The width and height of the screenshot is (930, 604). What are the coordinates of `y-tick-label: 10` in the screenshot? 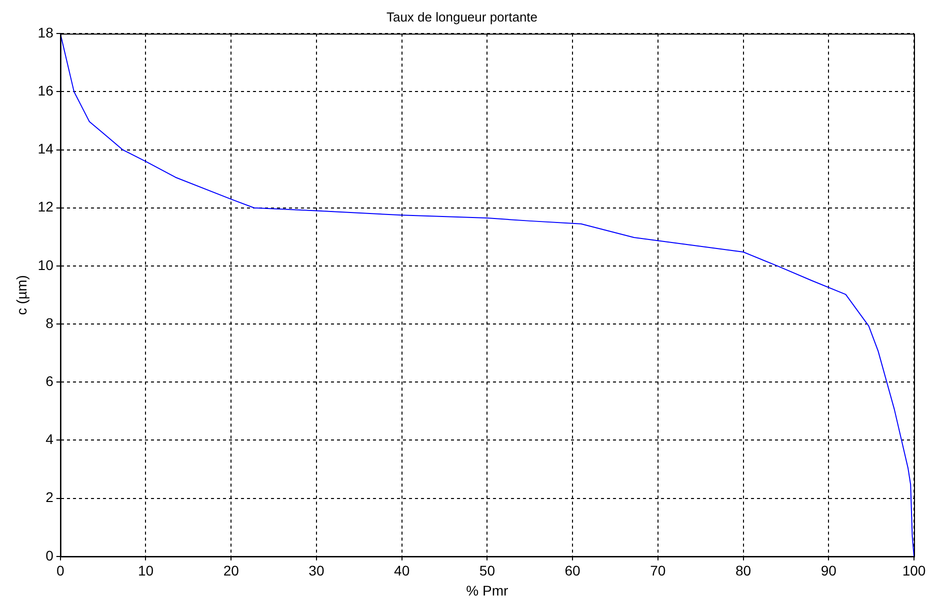 It's located at (46, 264).